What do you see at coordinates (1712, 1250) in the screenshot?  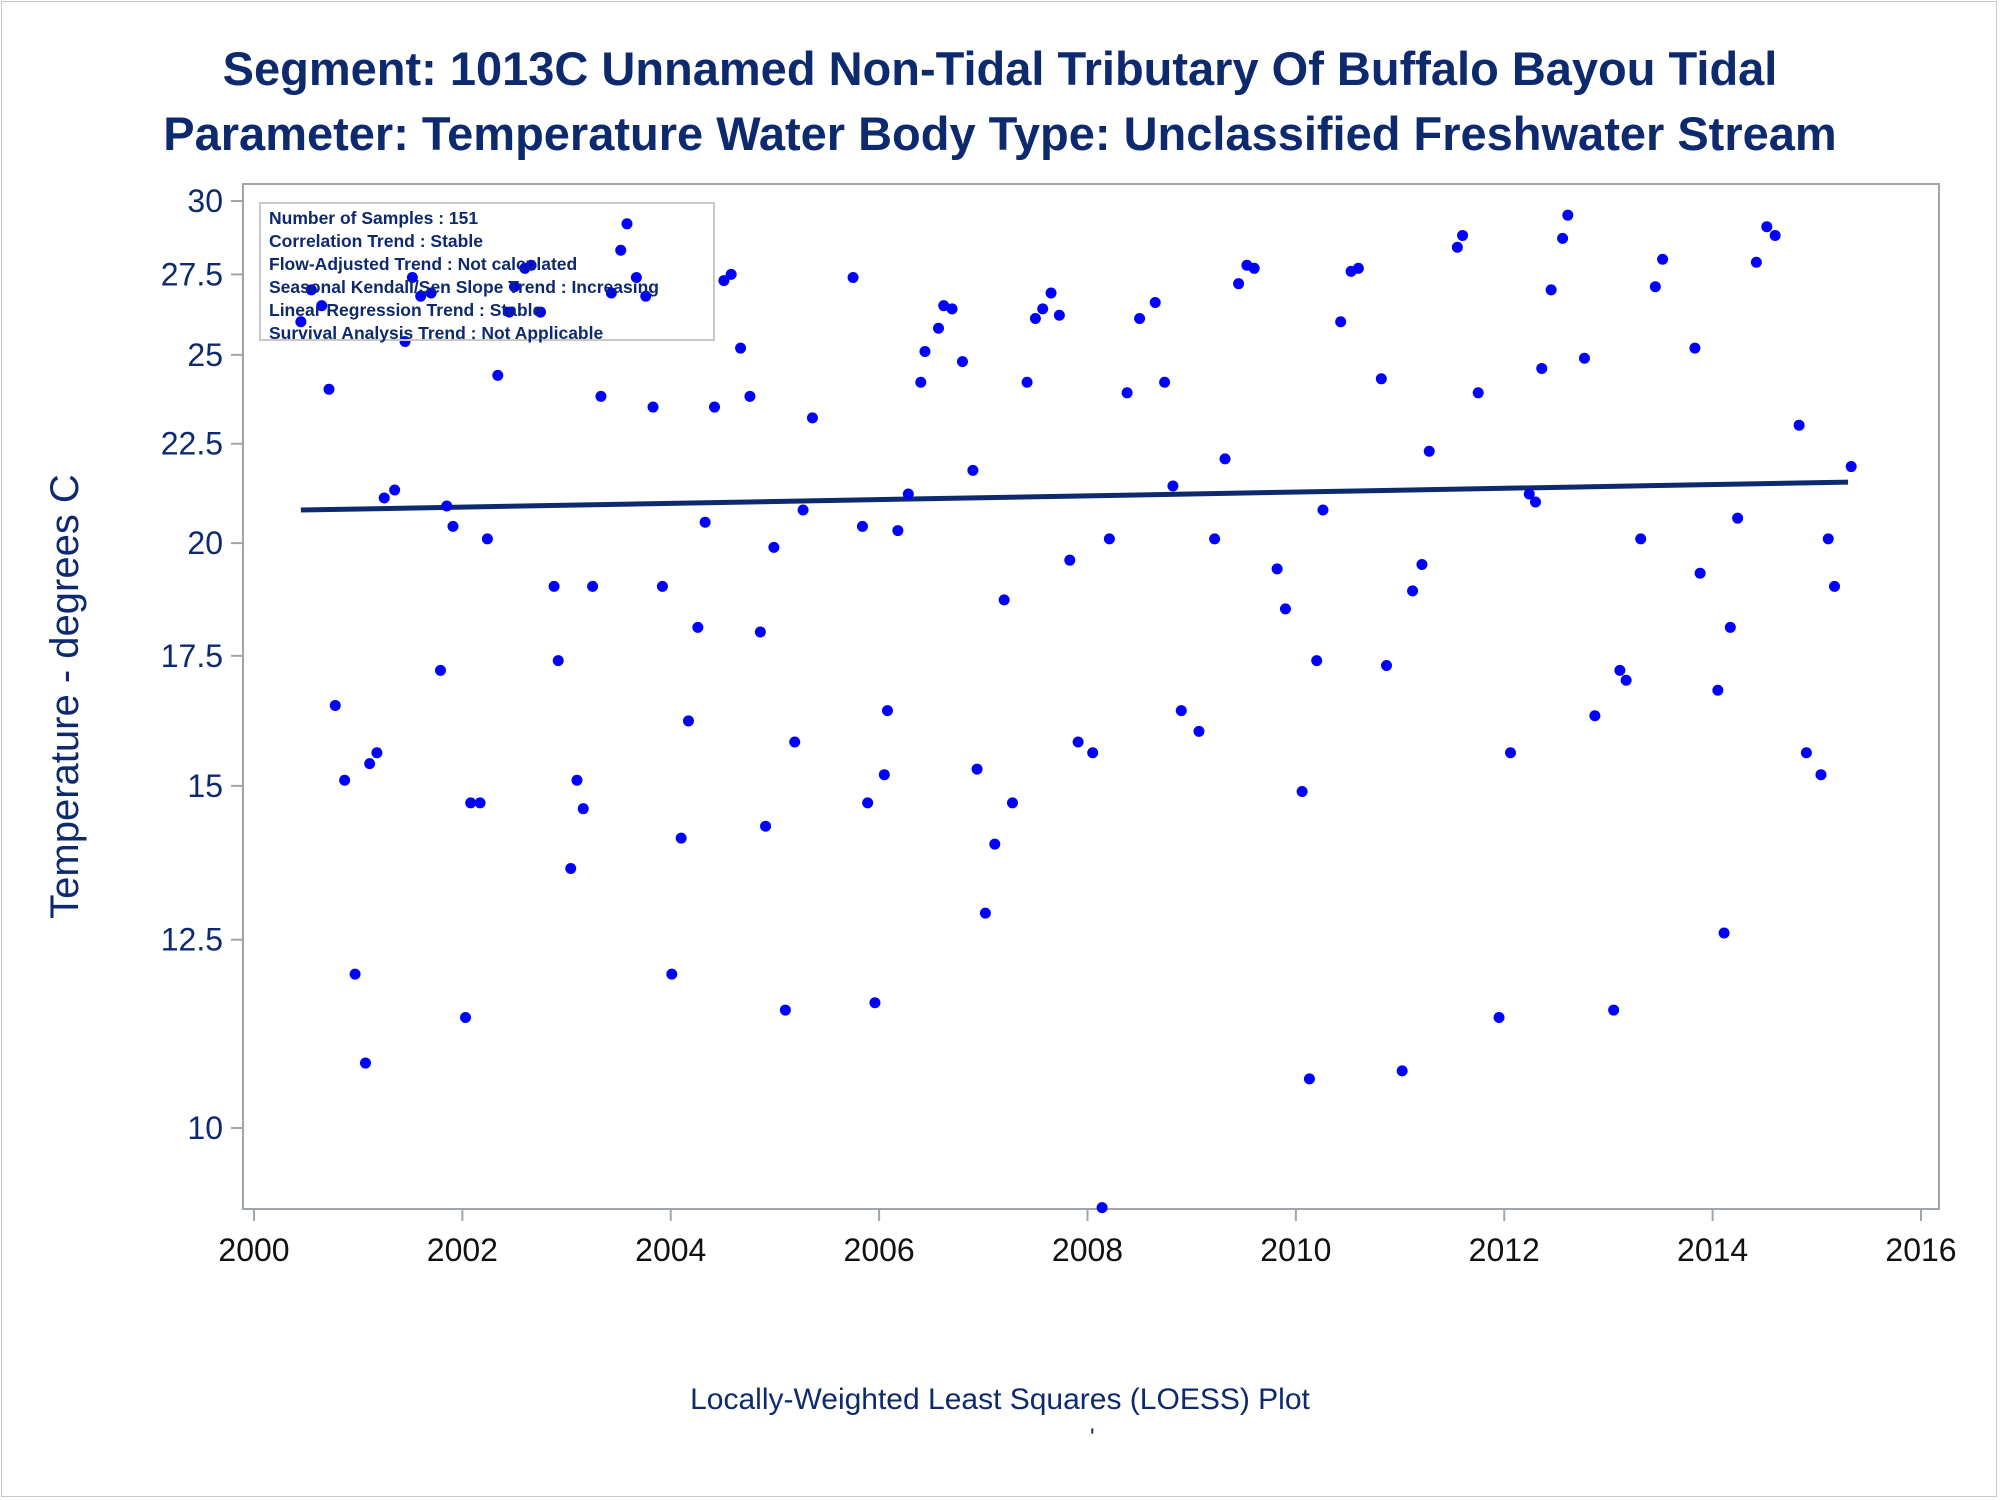 I see `x-tick-label: 2014` at bounding box center [1712, 1250].